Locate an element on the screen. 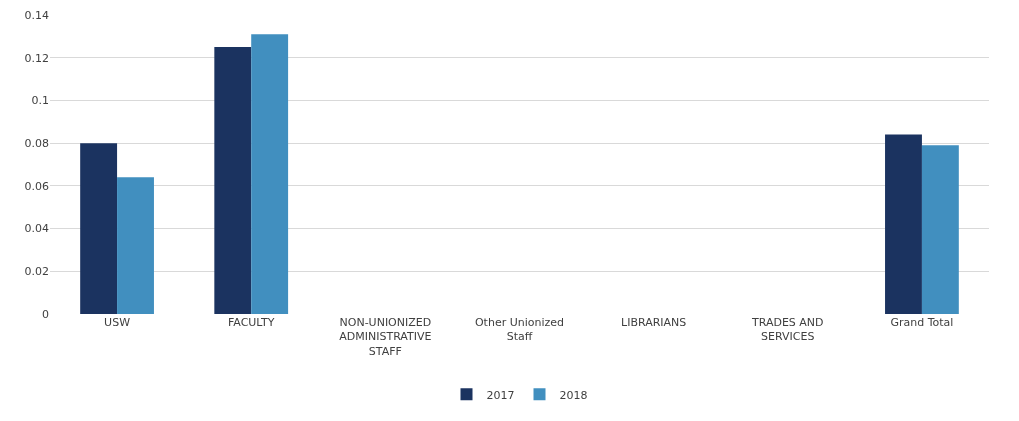  y-tick-label: 0.04 is located at coordinates (36, 229).